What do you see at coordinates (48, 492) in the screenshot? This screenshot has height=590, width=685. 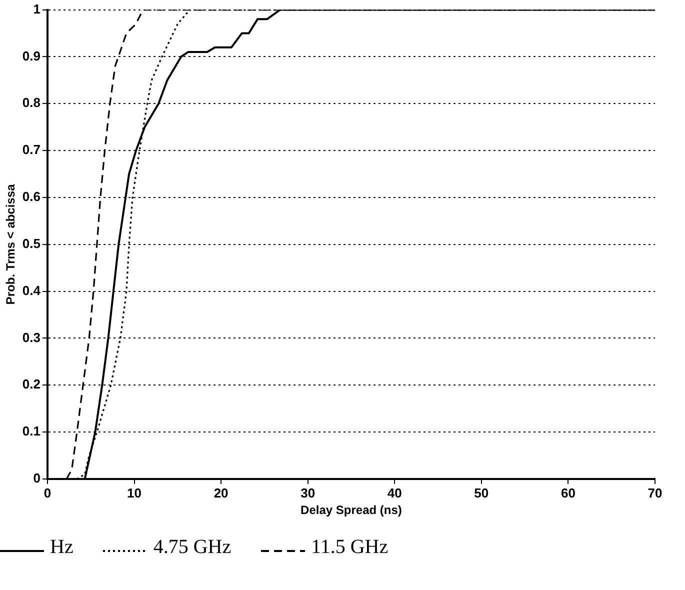 I see `x-tick-label: 0` at bounding box center [48, 492].